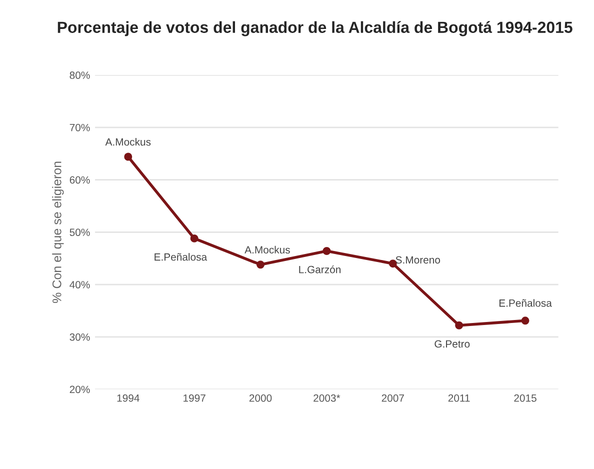 Image resolution: width=594 pixels, height=469 pixels. Describe the element at coordinates (80, 284) in the screenshot. I see `y-tick-label: 40%` at that location.